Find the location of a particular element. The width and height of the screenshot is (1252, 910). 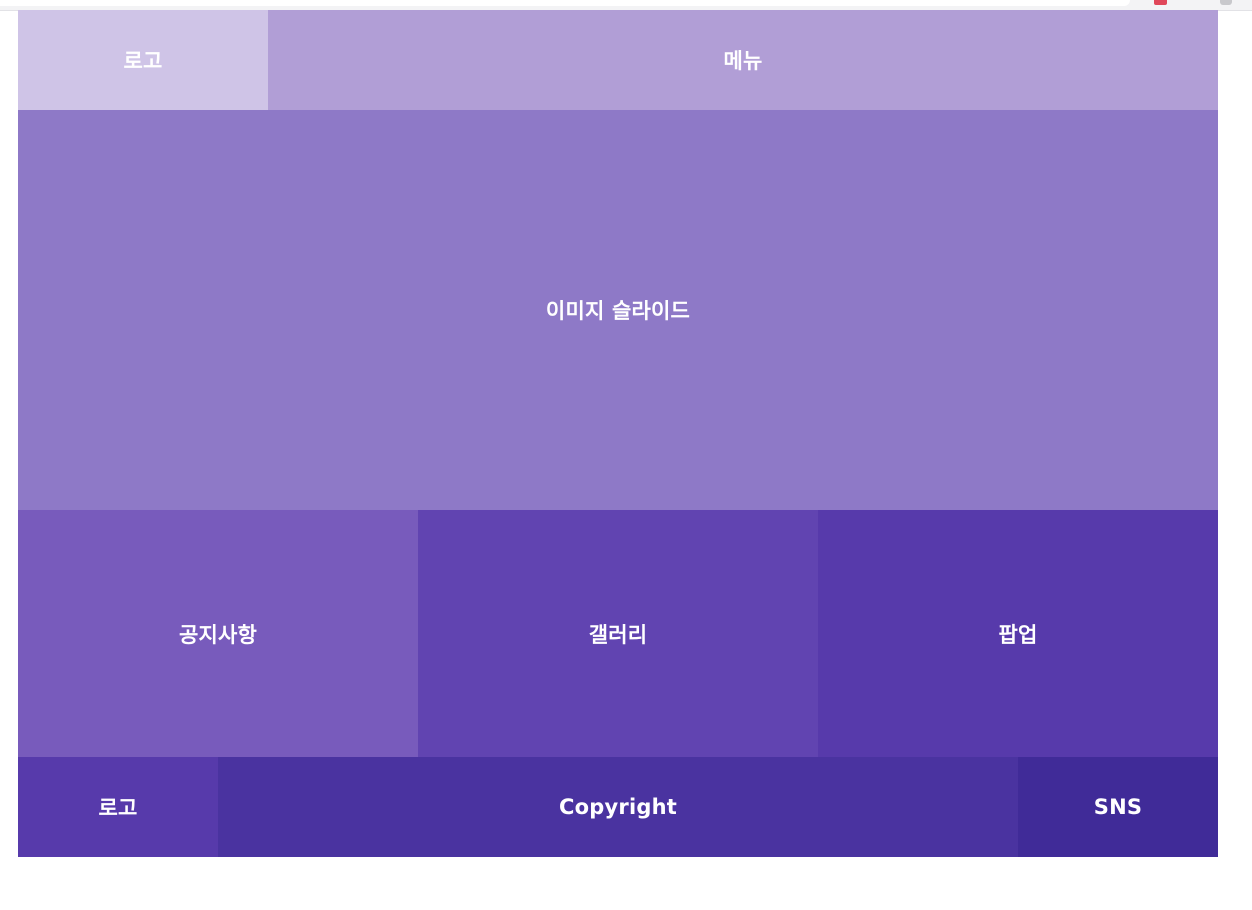

footer-sns: SNS is located at coordinates (1118, 807).